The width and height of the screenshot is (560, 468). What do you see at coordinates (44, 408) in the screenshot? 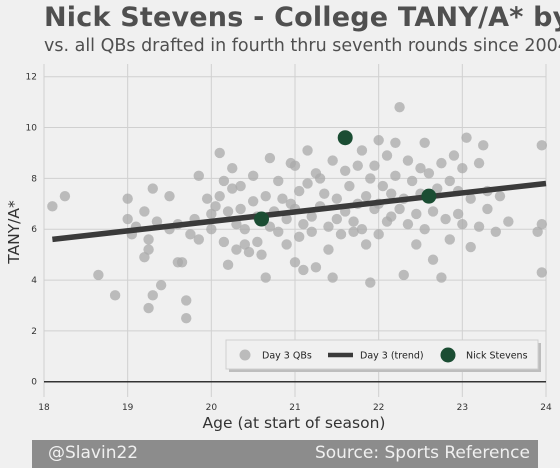
I see `x-tick-label: 18` at bounding box center [44, 408].